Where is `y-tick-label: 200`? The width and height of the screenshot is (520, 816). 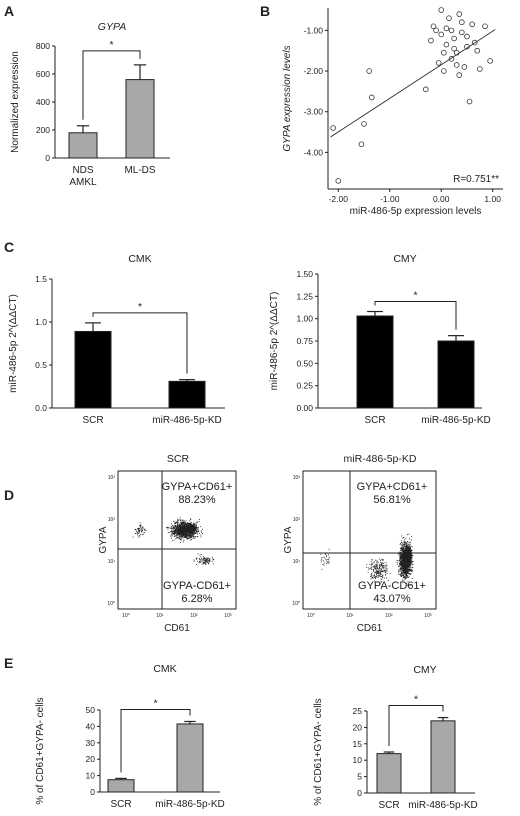
y-tick-label: 200 is located at coordinates (43, 130).